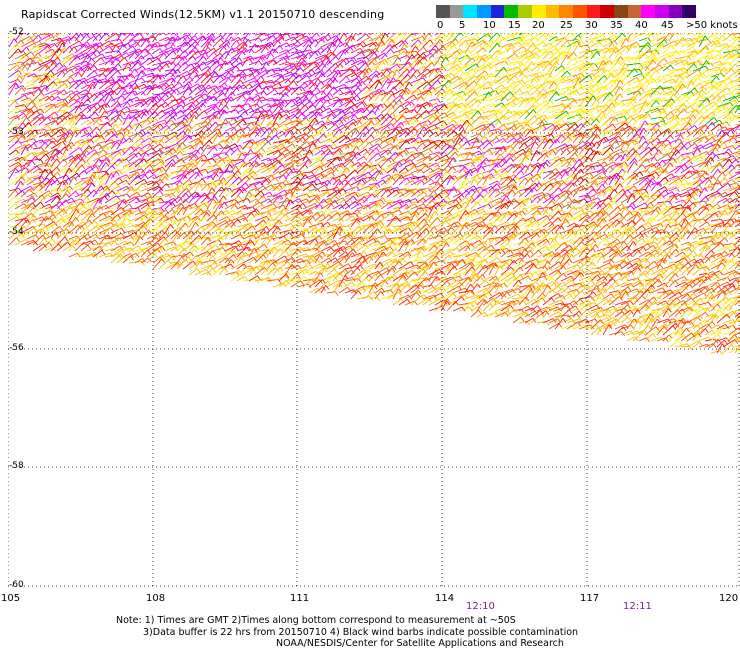  Describe the element at coordinates (538, 25) in the screenshot. I see `scale-label-20: 20` at that location.